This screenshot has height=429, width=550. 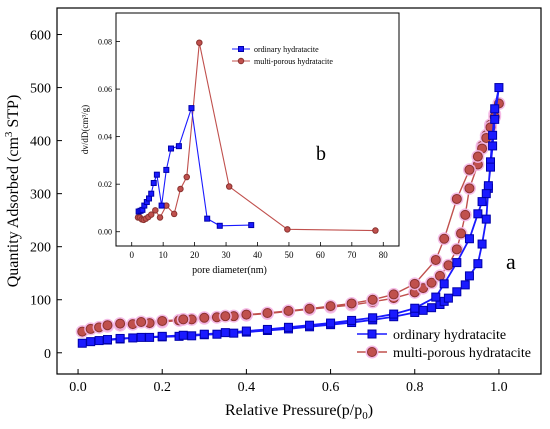 What do you see at coordinates (40, 248) in the screenshot?
I see `main-y-tick-label: 200` at bounding box center [40, 248].